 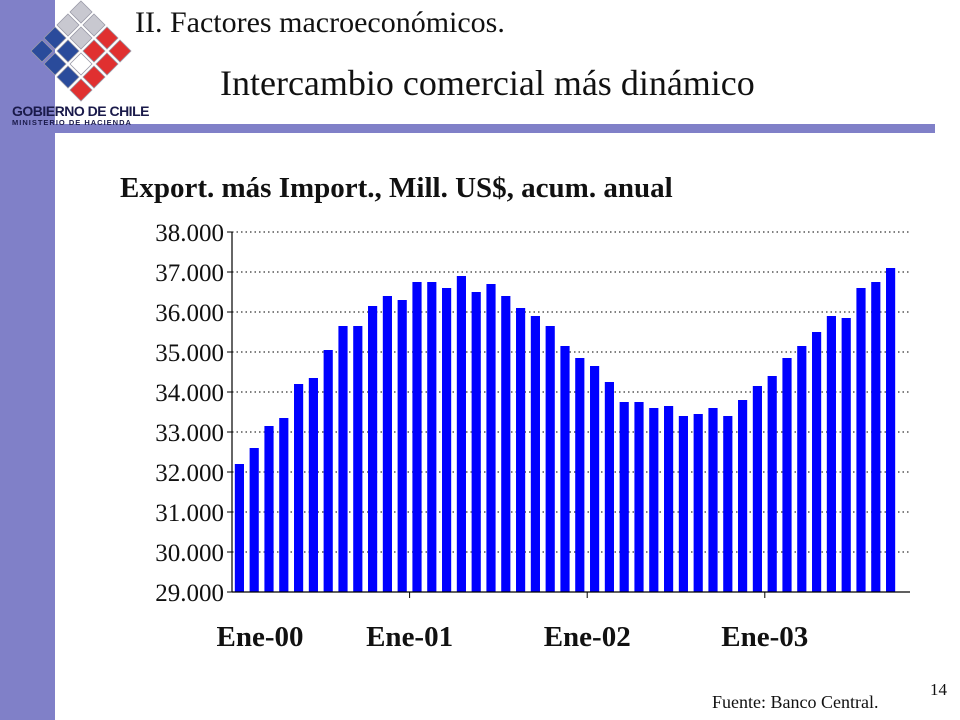 I want to click on source-note: Fuente: Banco Central., so click(x=795, y=702).